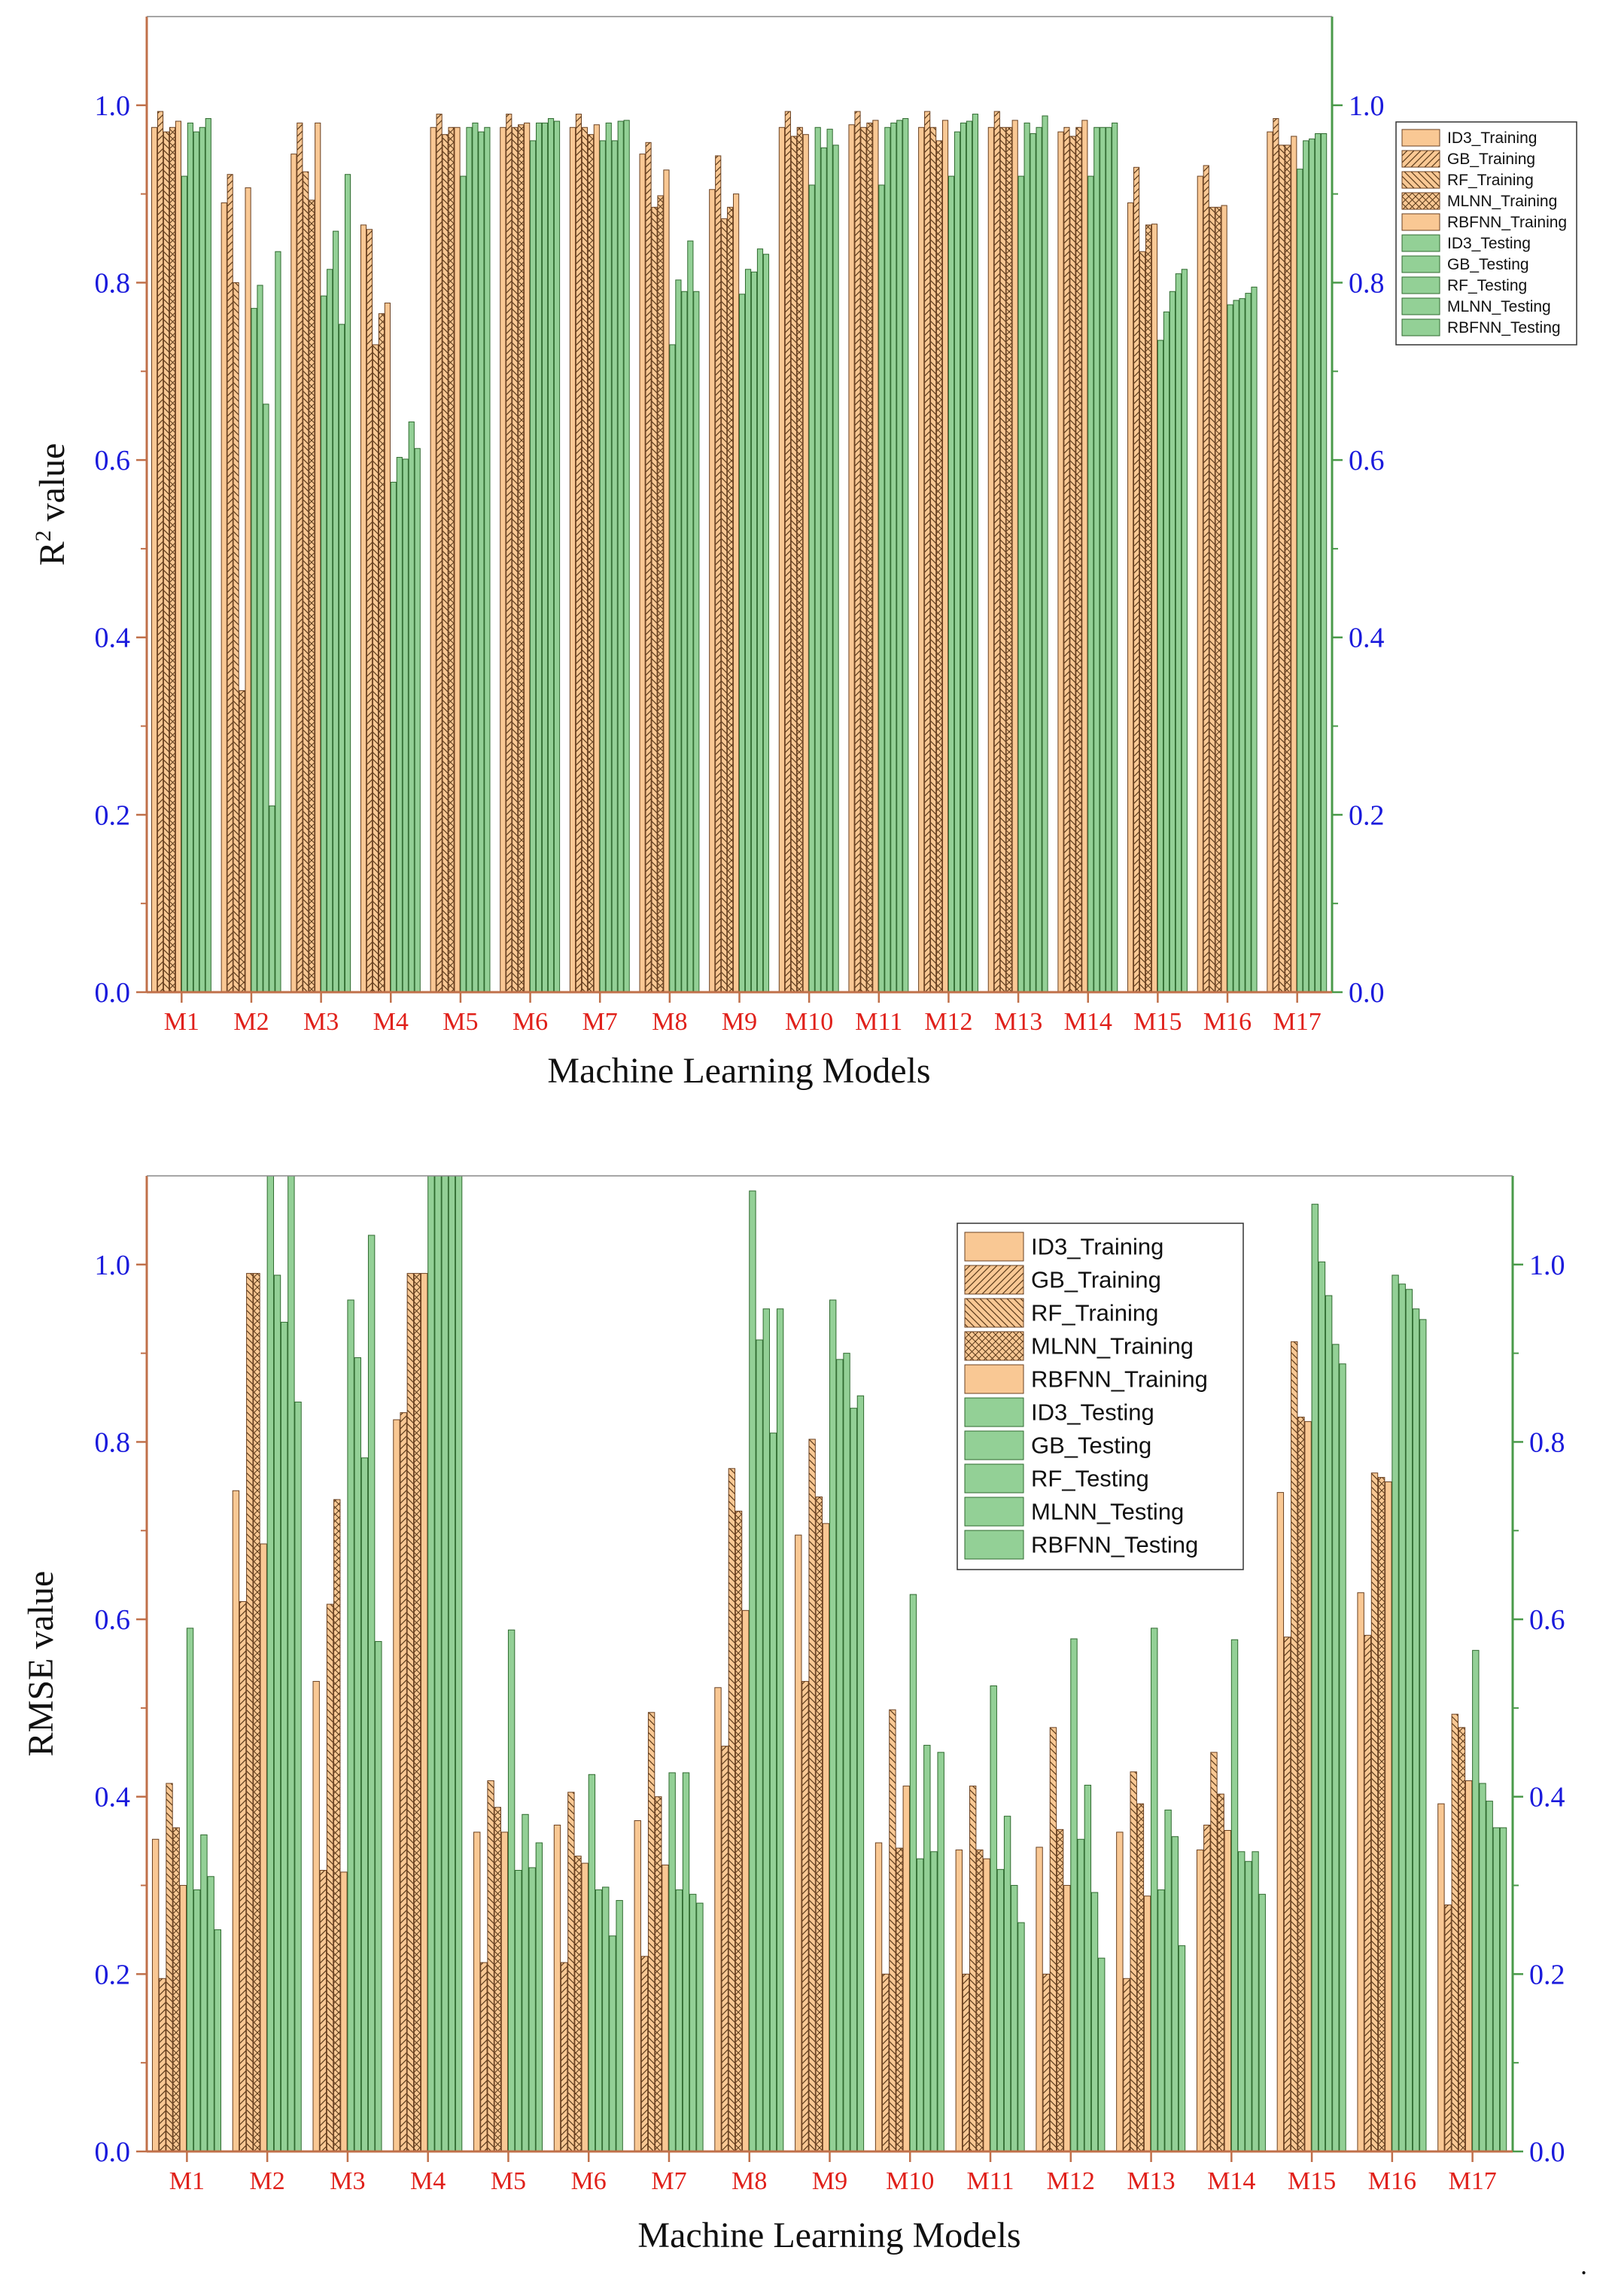 This screenshot has height=2296, width=1609. I want to click on rmse-bar-M9-ID3_Testing, so click(833, 1725).